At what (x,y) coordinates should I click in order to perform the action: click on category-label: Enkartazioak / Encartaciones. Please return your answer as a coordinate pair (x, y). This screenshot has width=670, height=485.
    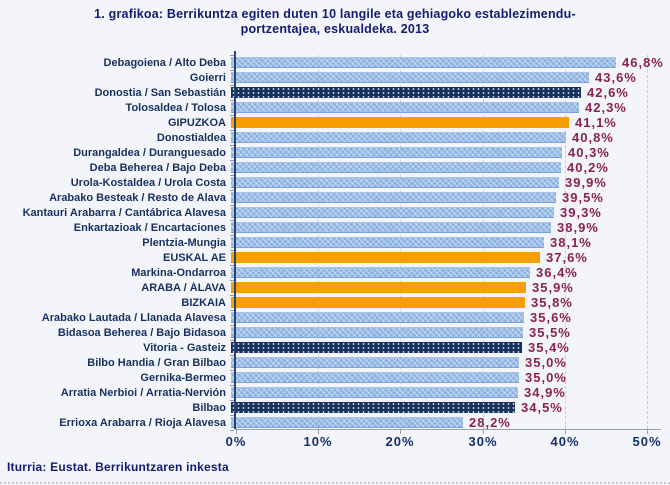
    Looking at the image, I should click on (149, 227).